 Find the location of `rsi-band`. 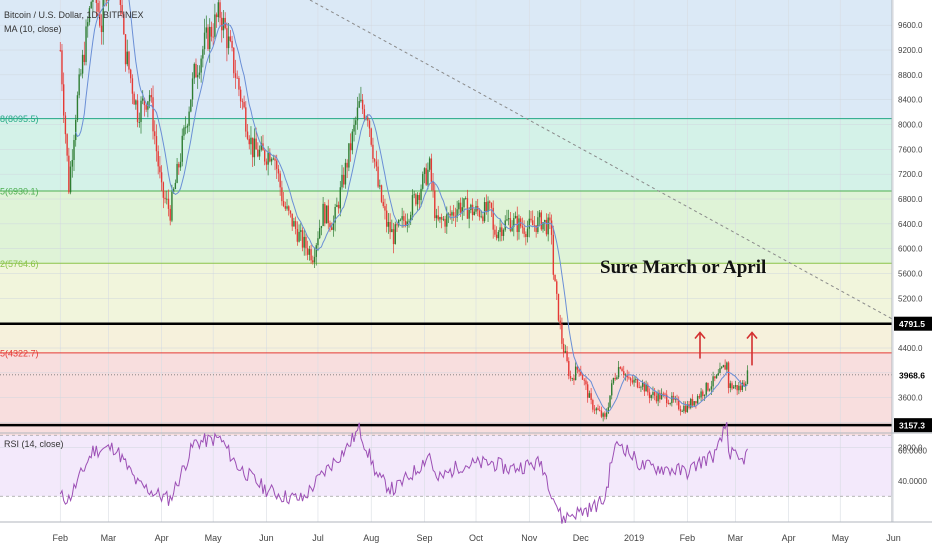

rsi-band is located at coordinates (446, 466).